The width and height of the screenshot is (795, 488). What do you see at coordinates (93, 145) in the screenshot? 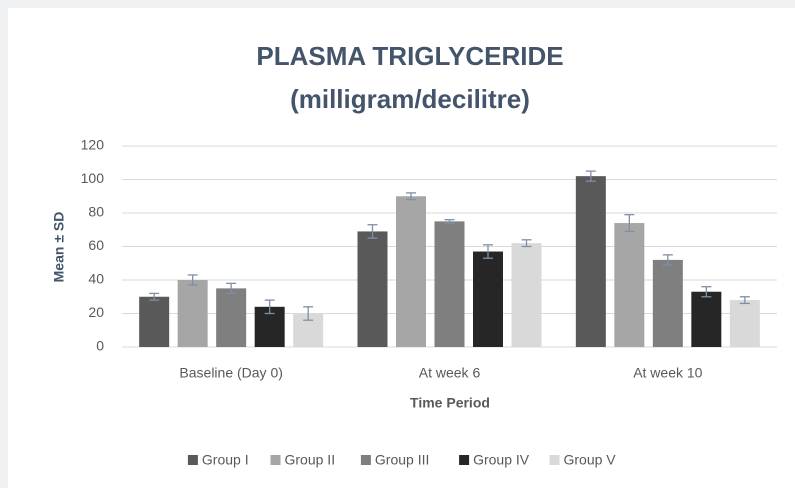
I see `y-tick-label: 120` at bounding box center [93, 145].